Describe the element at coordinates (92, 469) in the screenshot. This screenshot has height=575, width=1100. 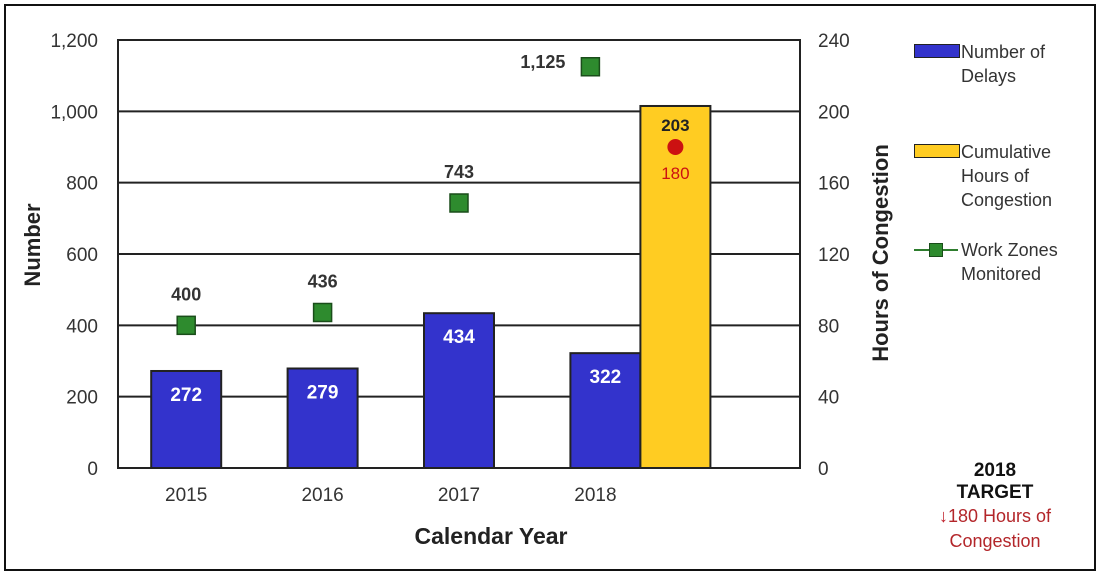
I see `y-tick-label: 0` at that location.